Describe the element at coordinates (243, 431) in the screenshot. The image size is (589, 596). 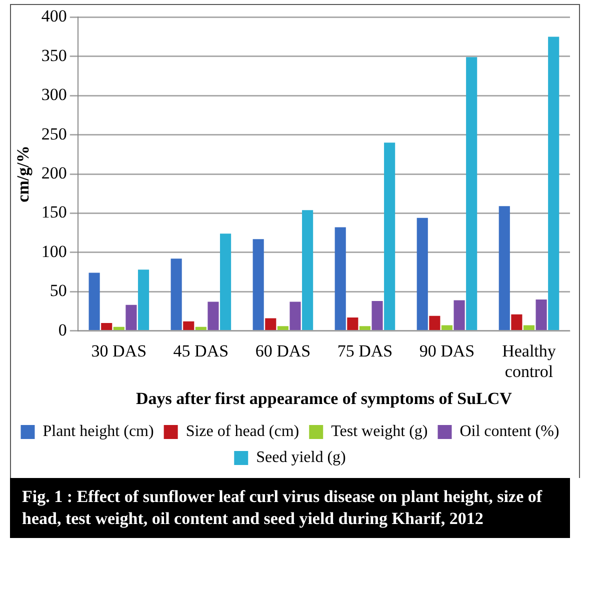
I see `legend-label: Size of head (cm)` at that location.